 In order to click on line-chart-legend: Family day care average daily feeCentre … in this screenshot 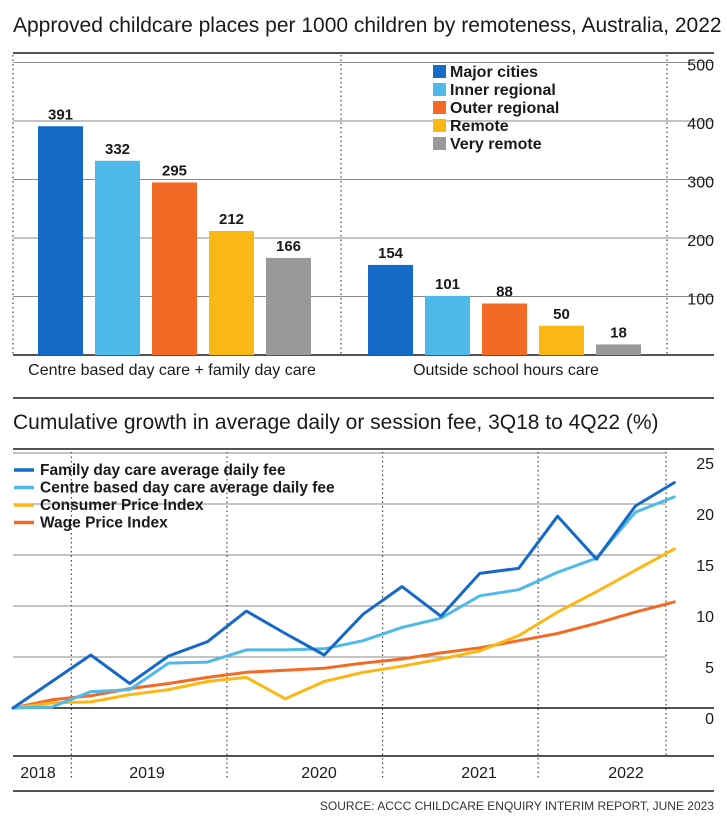, I will do `click(174, 497)`.